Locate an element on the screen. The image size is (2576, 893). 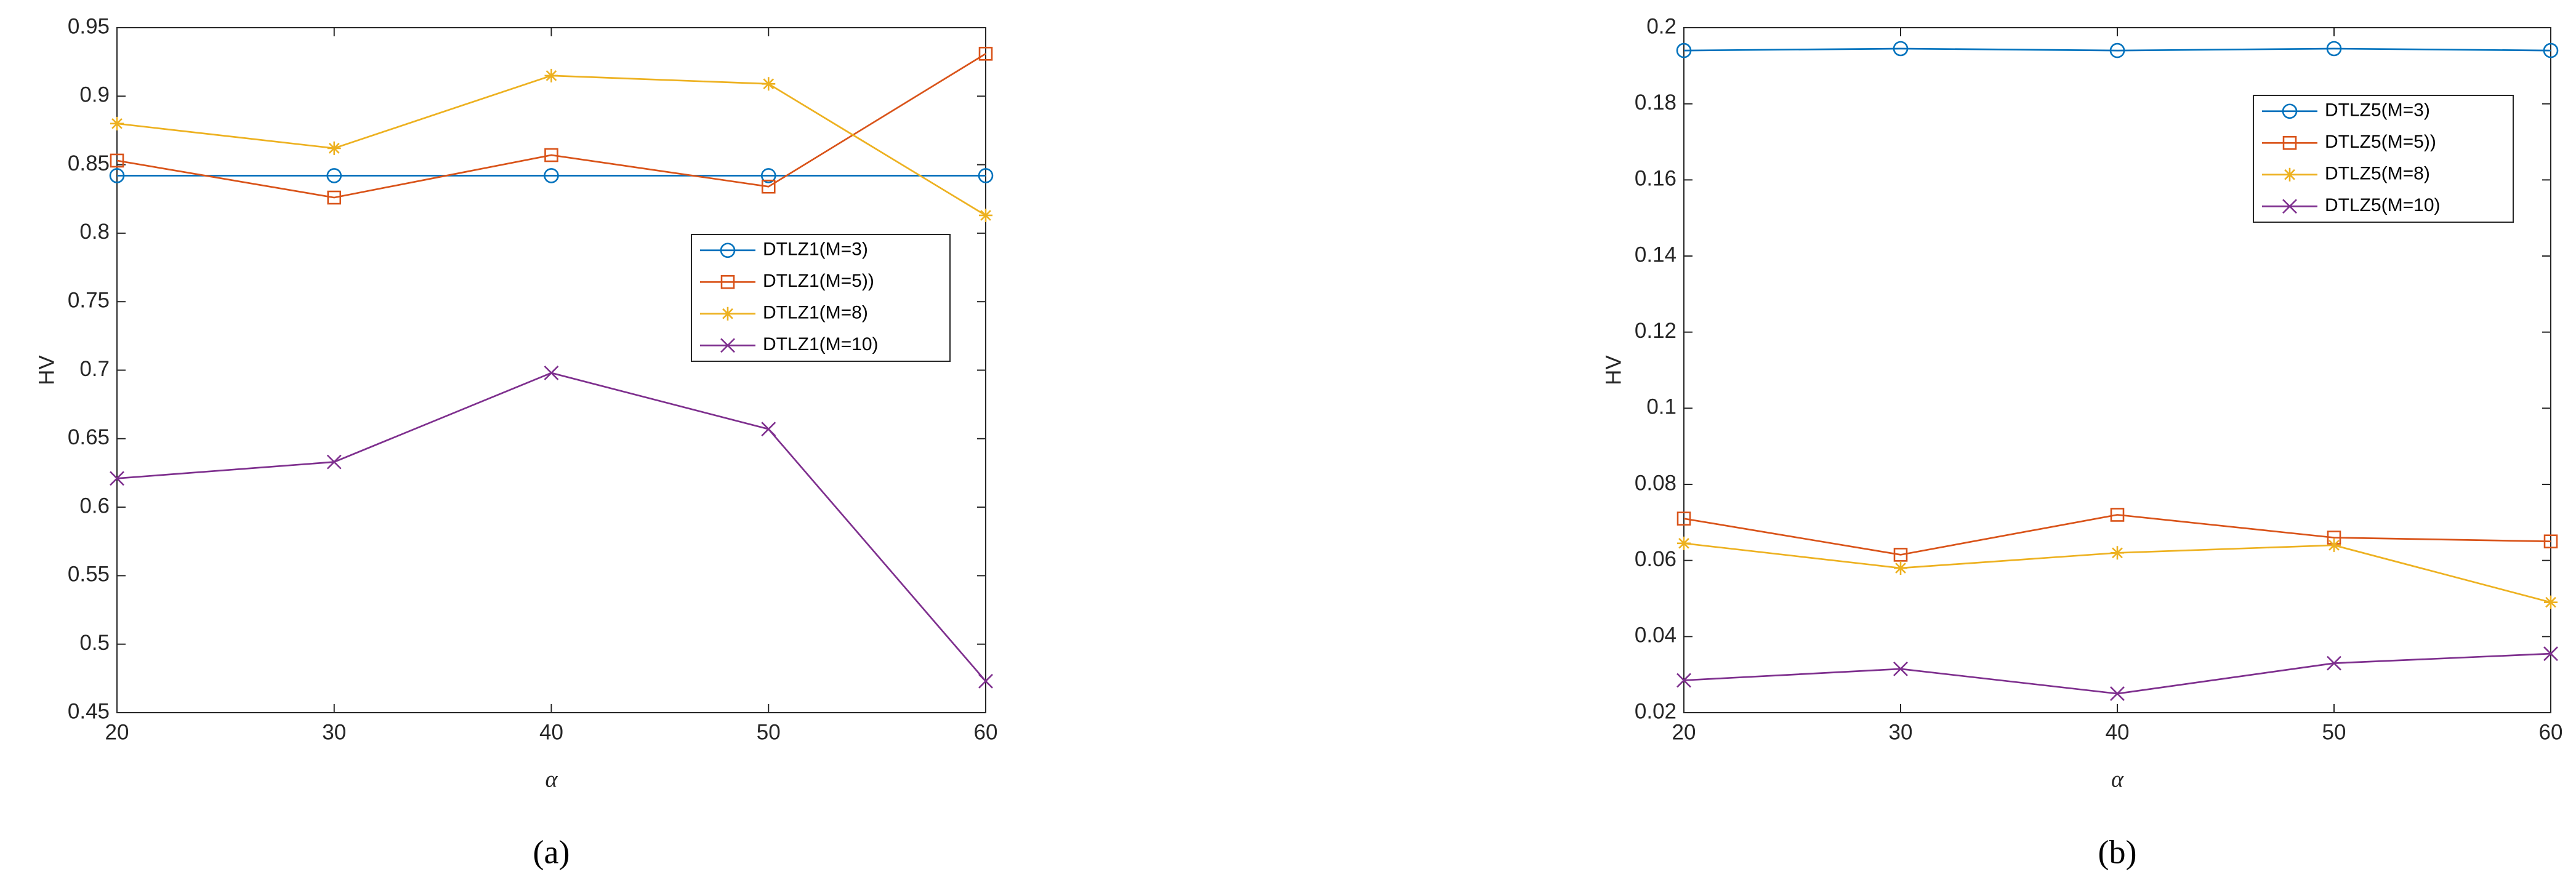
y-tick-label: 0.06 is located at coordinates (1655, 559).